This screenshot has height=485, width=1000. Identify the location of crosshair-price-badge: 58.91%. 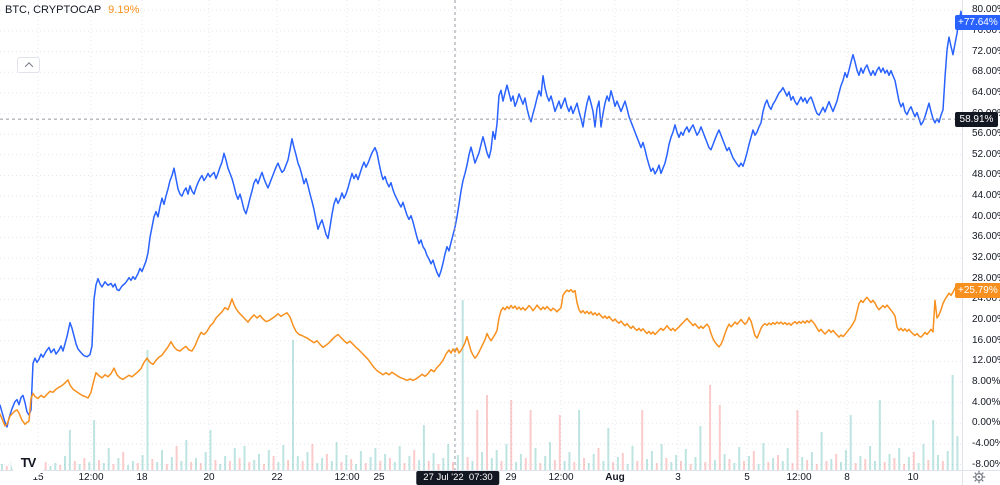
(976, 119).